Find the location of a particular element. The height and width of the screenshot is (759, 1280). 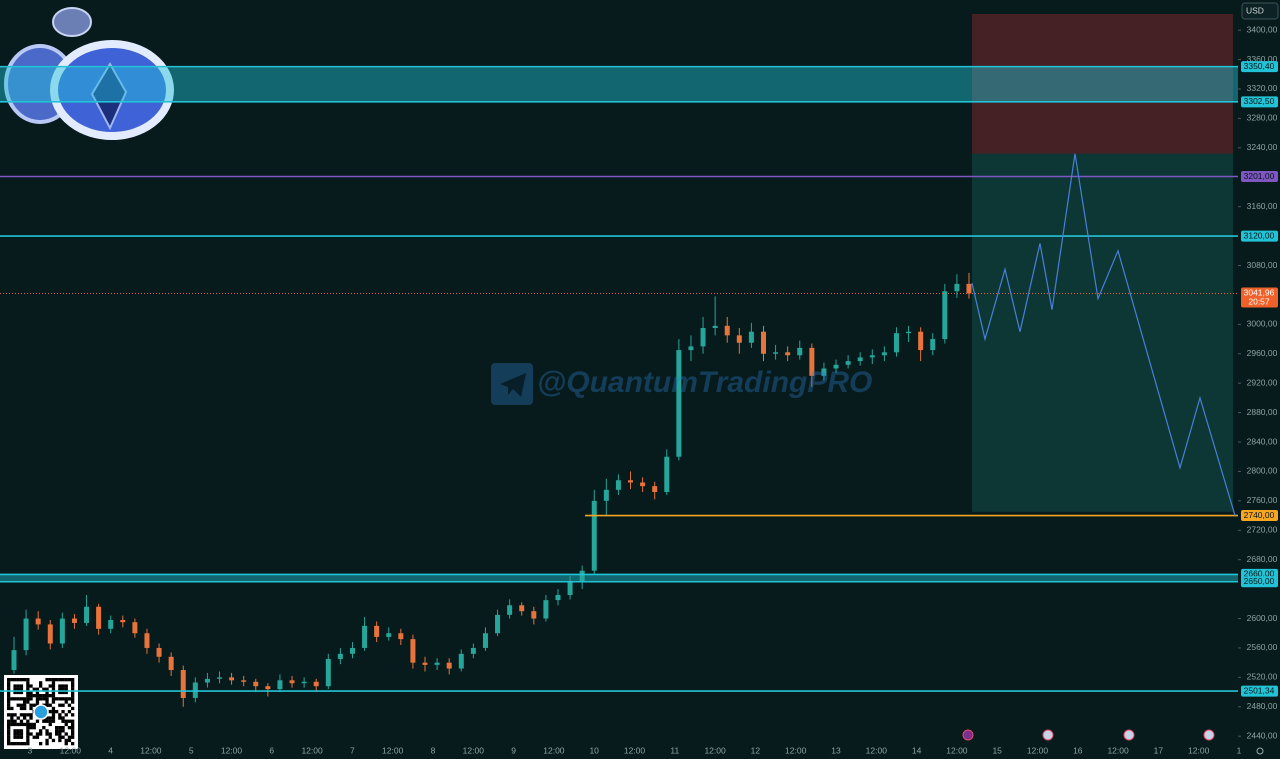

level-label: 3201,00 is located at coordinates (1259, 176).